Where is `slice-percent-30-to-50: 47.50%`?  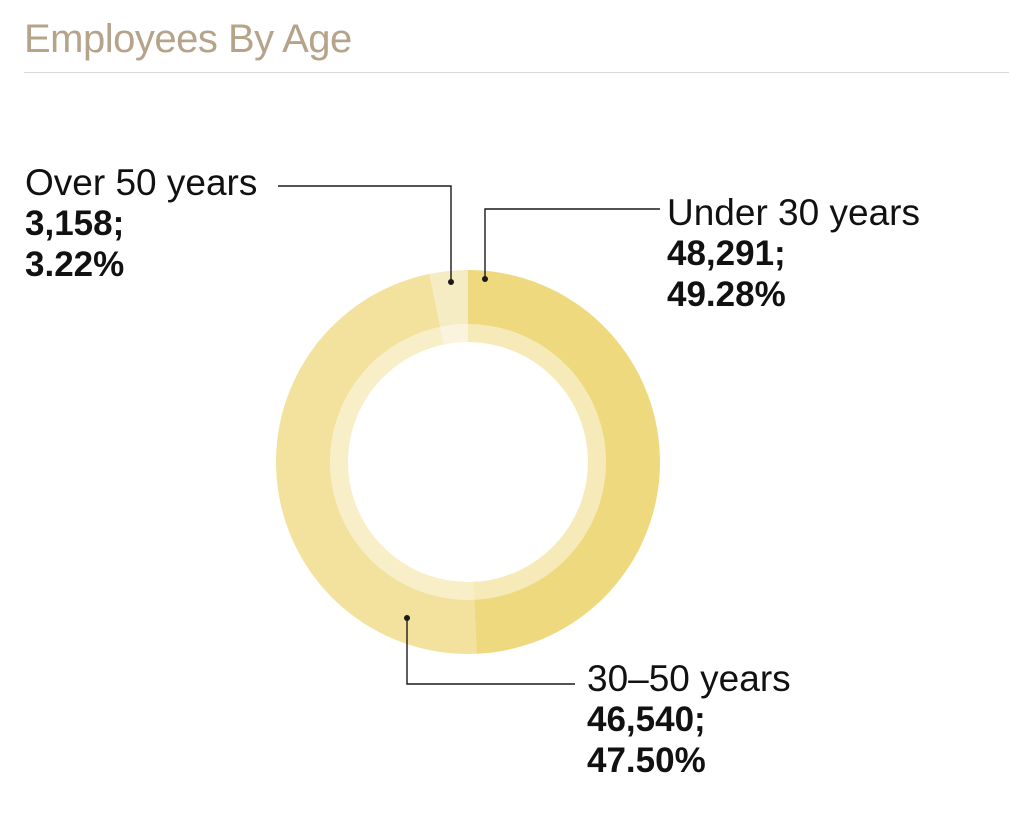
slice-percent-30-to-50: 47.50% is located at coordinates (646, 760).